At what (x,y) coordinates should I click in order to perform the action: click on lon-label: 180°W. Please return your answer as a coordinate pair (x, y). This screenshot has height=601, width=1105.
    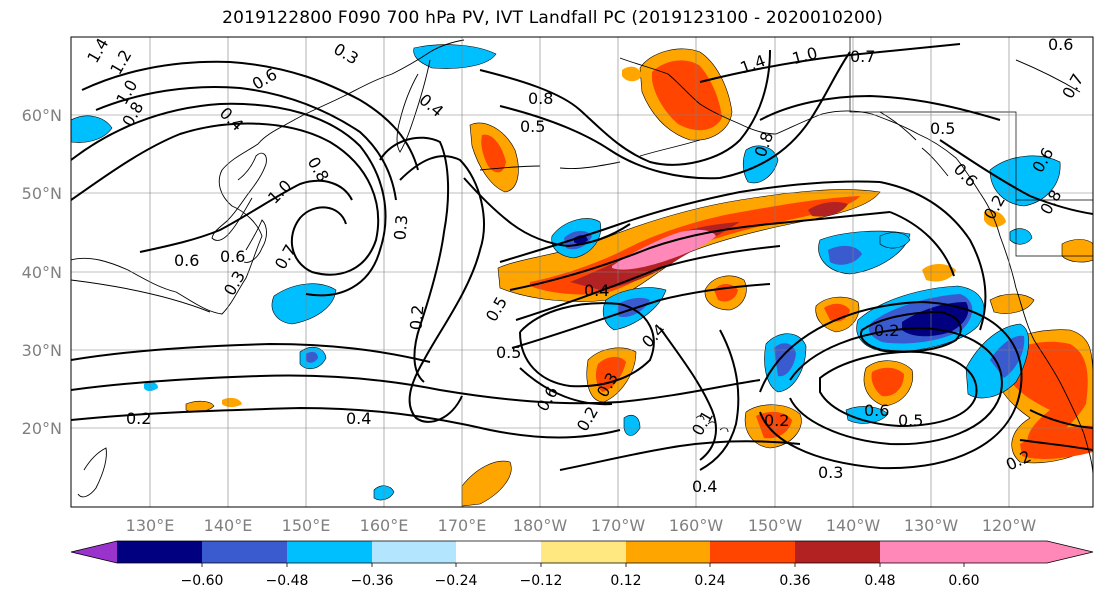
    Looking at the image, I should click on (540, 525).